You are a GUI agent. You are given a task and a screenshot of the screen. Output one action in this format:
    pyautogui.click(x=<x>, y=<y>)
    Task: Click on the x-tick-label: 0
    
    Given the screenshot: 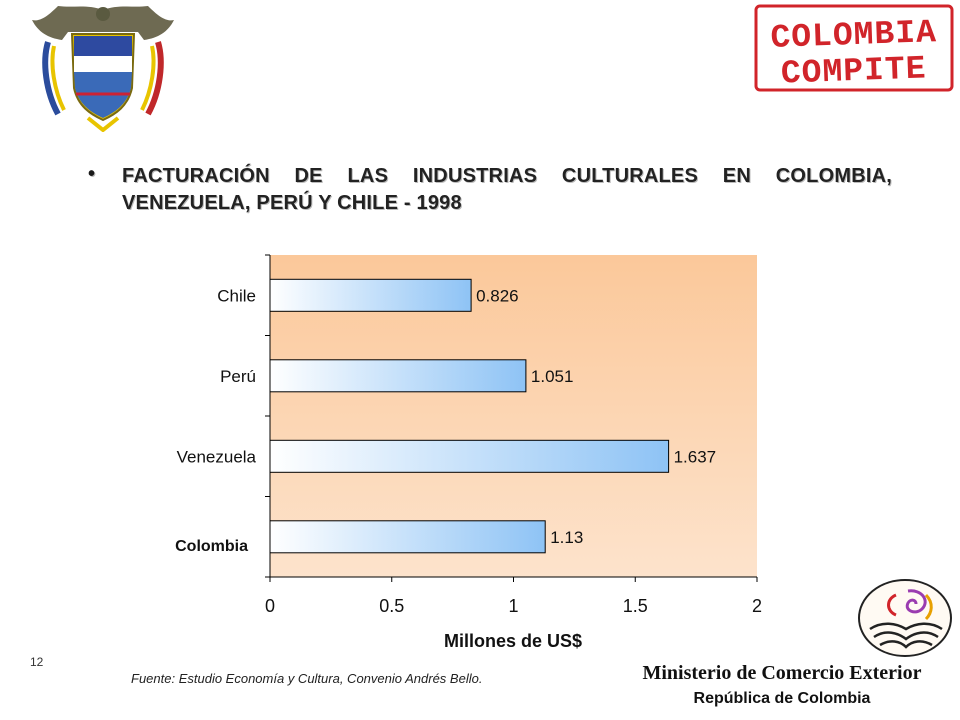 What is the action you would take?
    pyautogui.click(x=270, y=606)
    